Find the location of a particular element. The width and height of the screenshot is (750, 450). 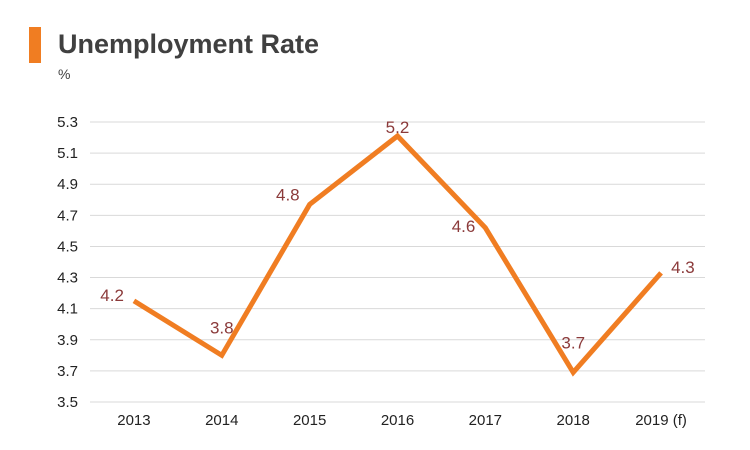

x-tick-label: 2019 (f) is located at coordinates (661, 420).